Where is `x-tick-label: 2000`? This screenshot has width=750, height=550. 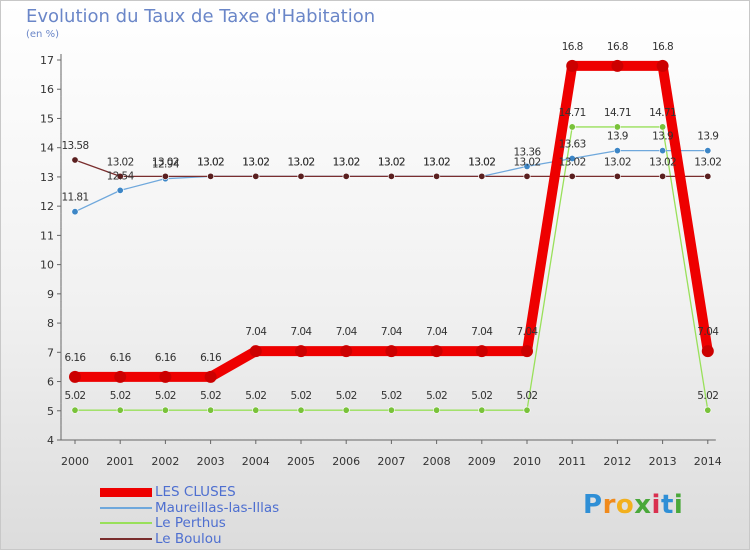 x-tick-label: 2000 is located at coordinates (75, 461).